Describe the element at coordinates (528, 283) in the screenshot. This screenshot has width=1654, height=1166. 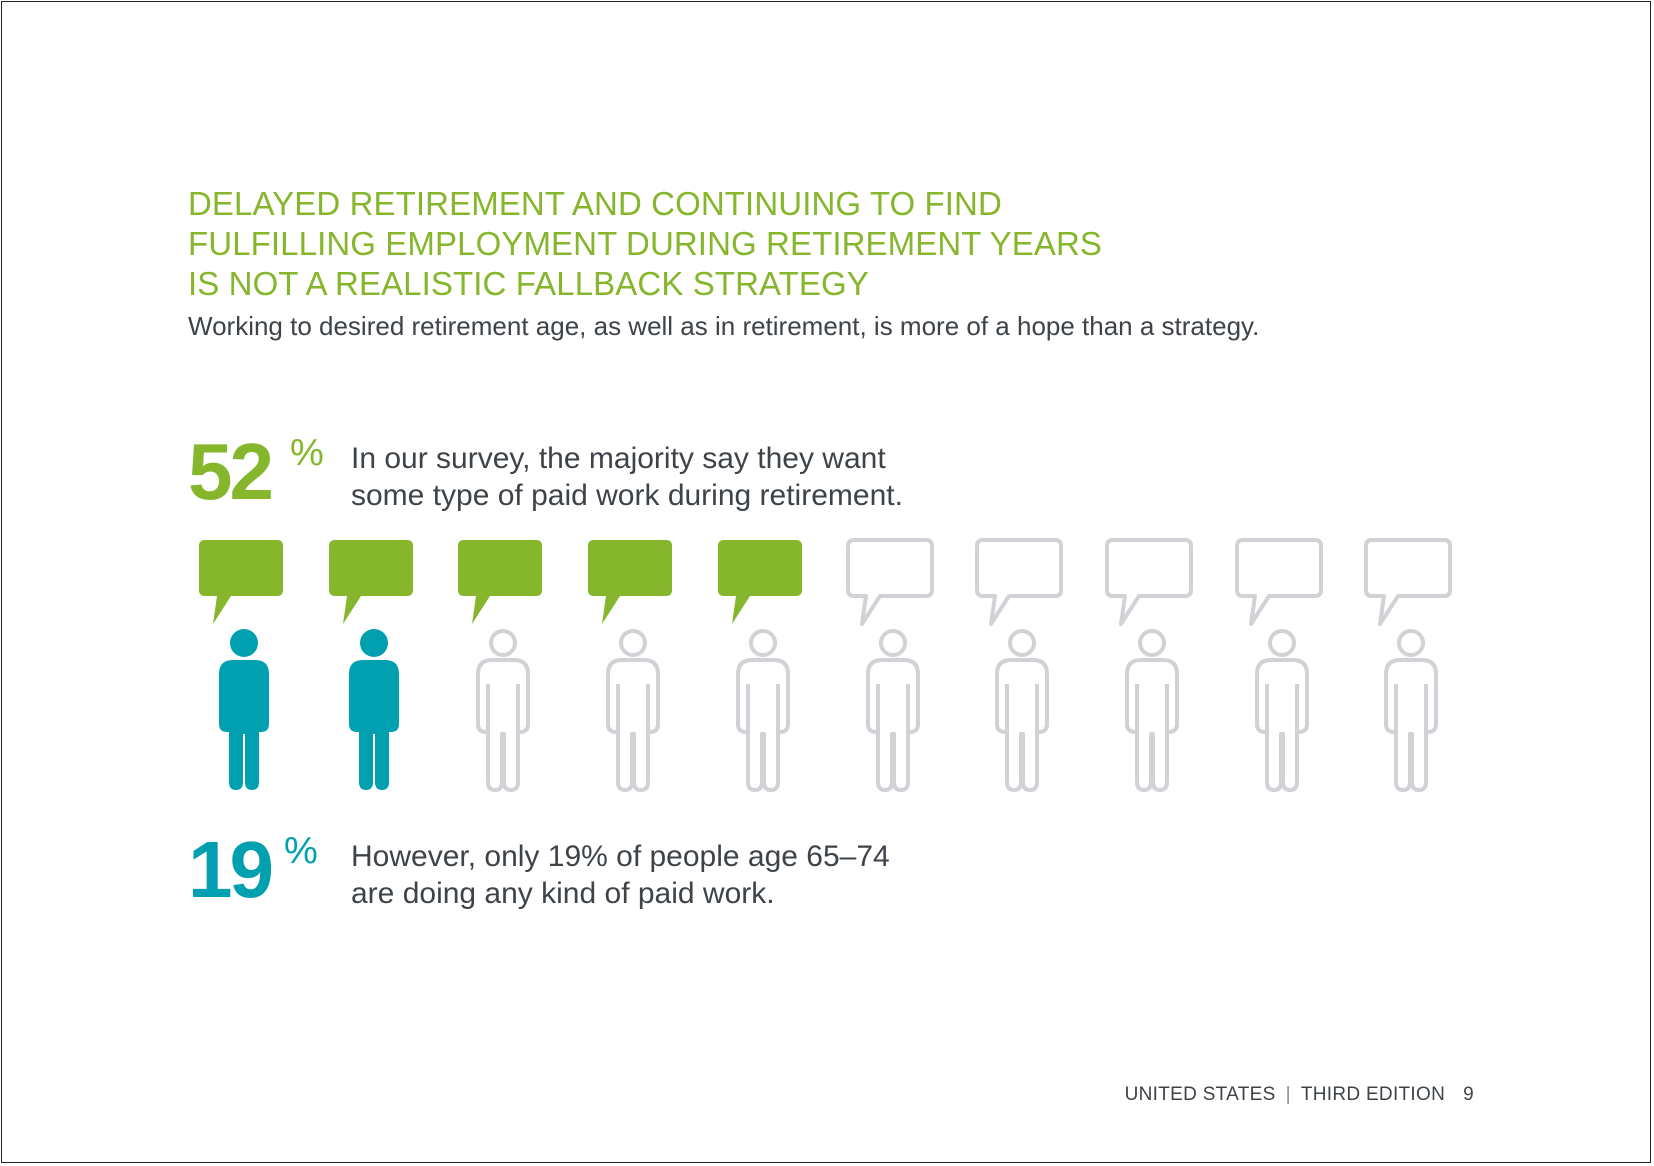
I see `heading-line: IS NOT A REALISTIC FALLBACK STRATEGY` at that location.